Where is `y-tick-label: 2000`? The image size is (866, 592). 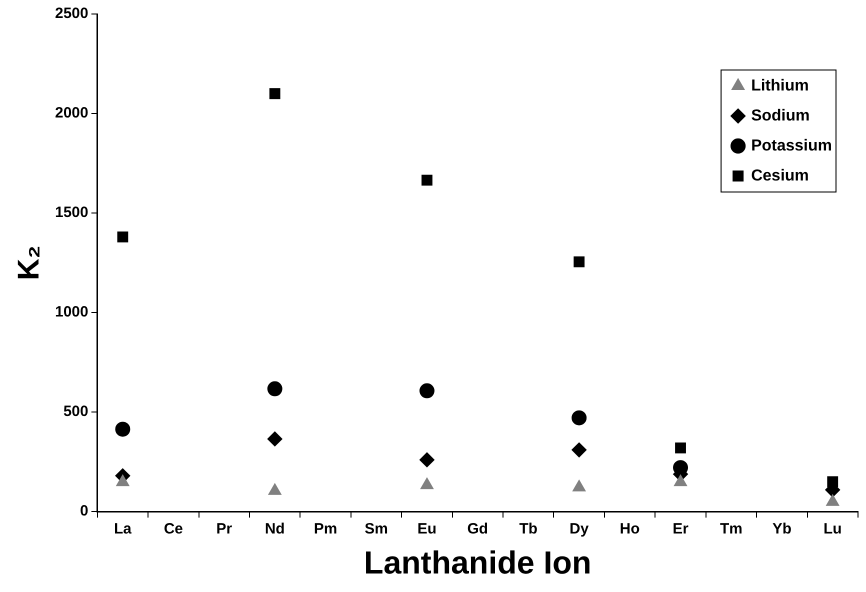 y-tick-label: 2000 is located at coordinates (71, 113).